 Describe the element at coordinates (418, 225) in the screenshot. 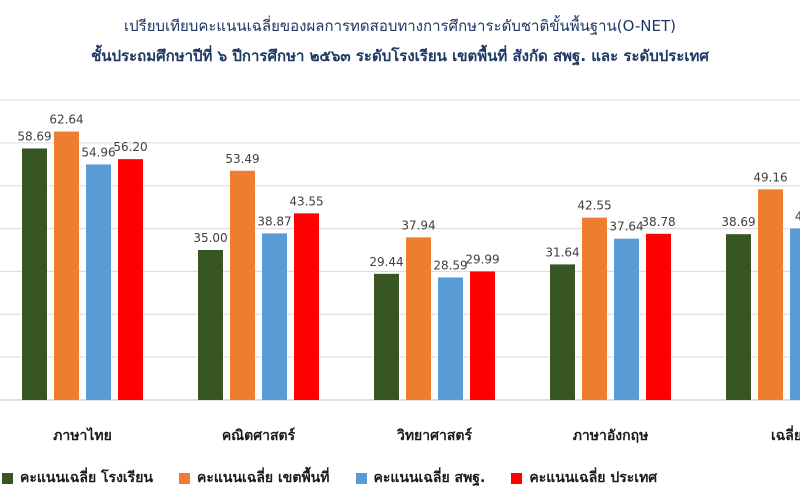

I see `data-label: 37.94` at that location.